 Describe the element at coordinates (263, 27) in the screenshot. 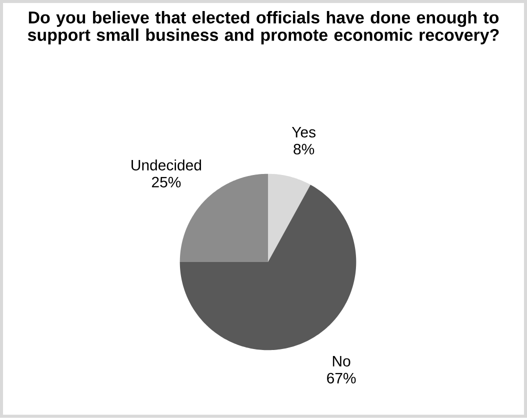

I see `chart-title: Do you believe that elected officials have done enough to support small business and promote economic recovery?` at that location.